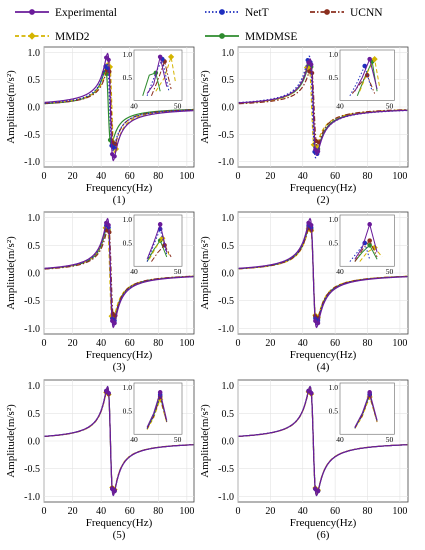  What do you see at coordinates (346, 13) in the screenshot?
I see `legend-entry-ucnn: UCNN` at bounding box center [346, 13].